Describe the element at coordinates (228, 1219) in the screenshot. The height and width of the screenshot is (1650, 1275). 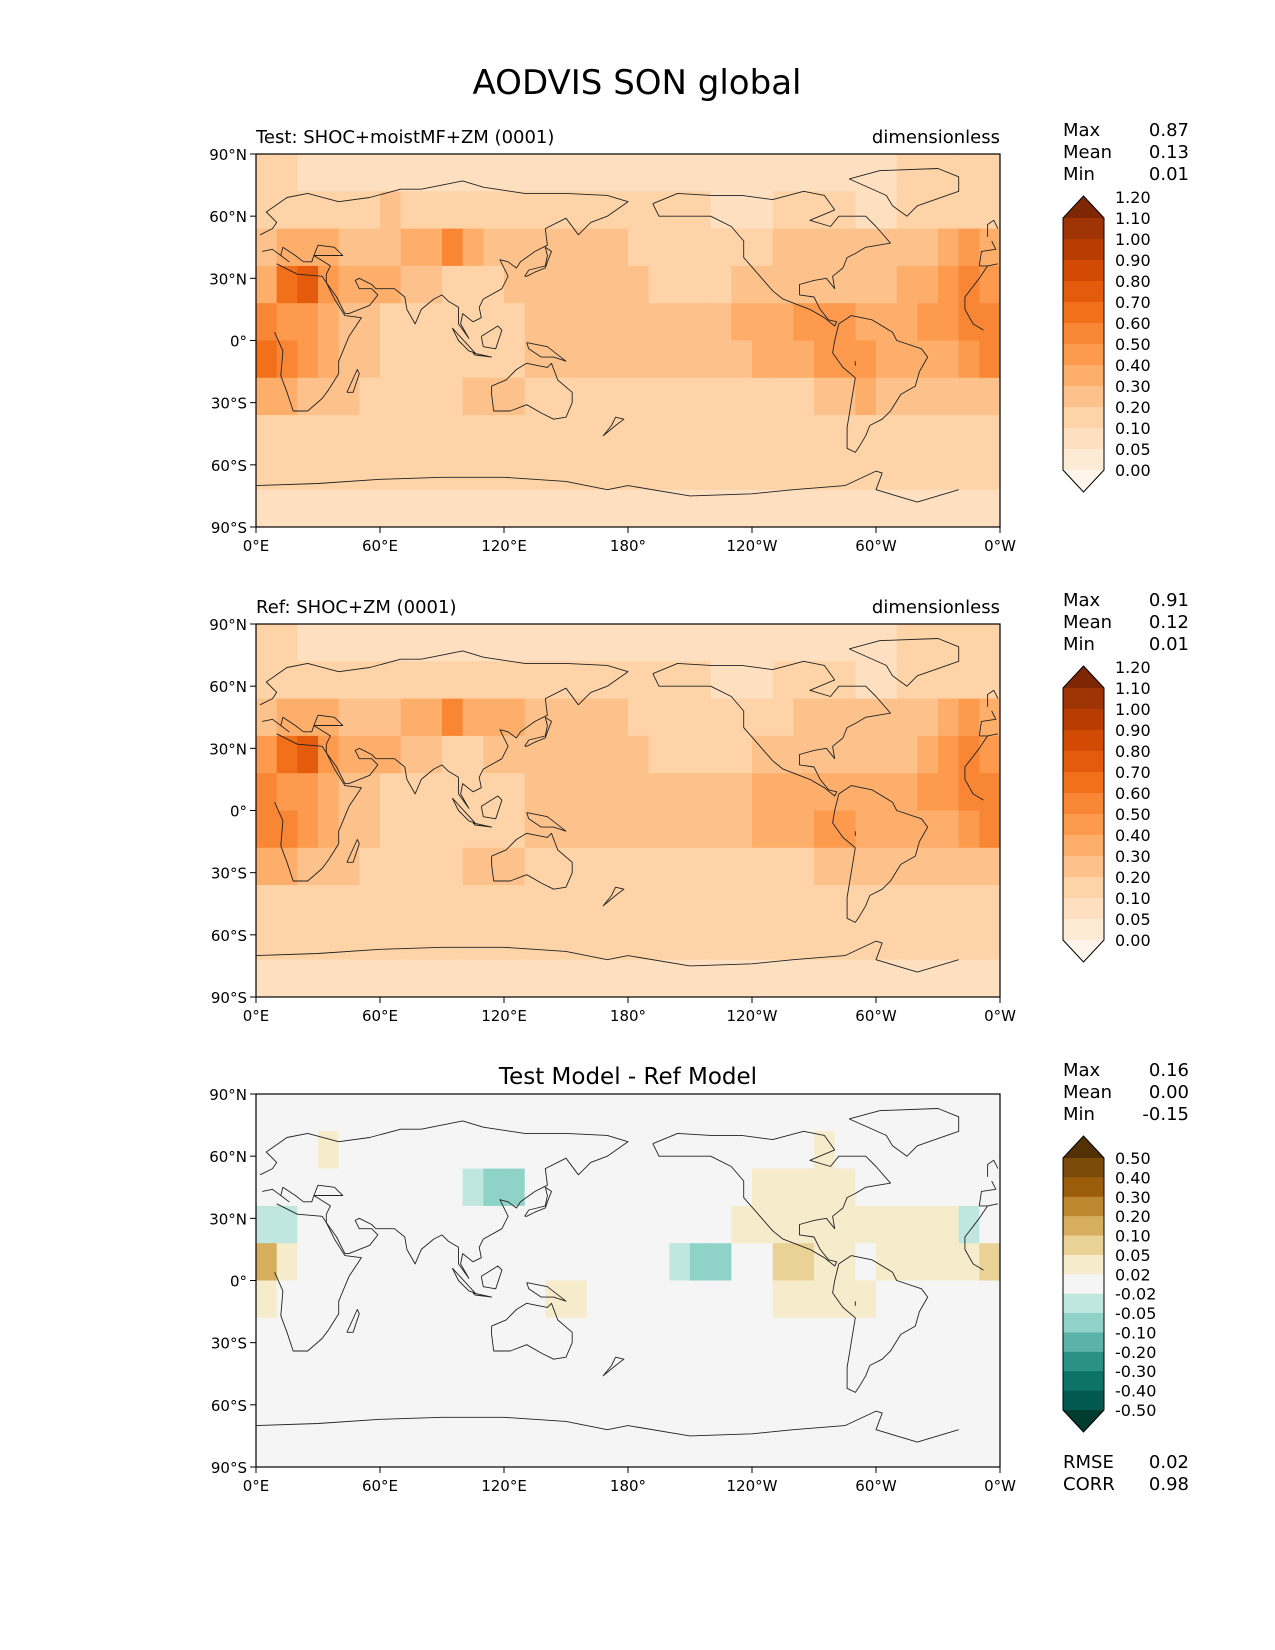
I see `lat-tick-label: 30°N` at that location.